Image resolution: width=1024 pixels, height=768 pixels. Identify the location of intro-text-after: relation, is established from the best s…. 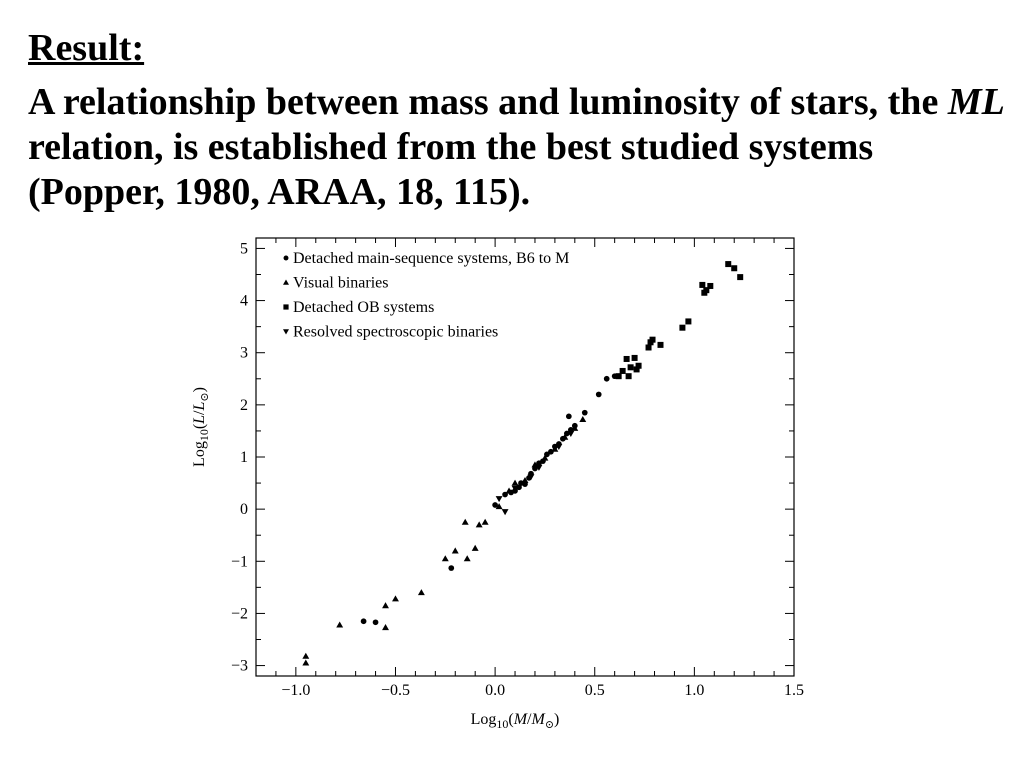
(451, 169).